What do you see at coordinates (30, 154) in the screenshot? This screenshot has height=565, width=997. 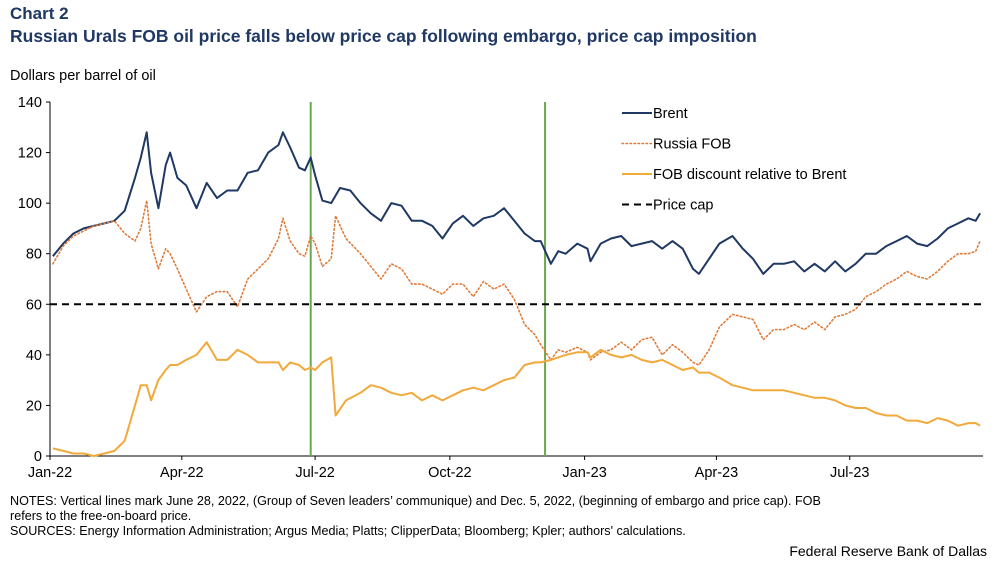 I see `y-tick-label: 120` at bounding box center [30, 154].